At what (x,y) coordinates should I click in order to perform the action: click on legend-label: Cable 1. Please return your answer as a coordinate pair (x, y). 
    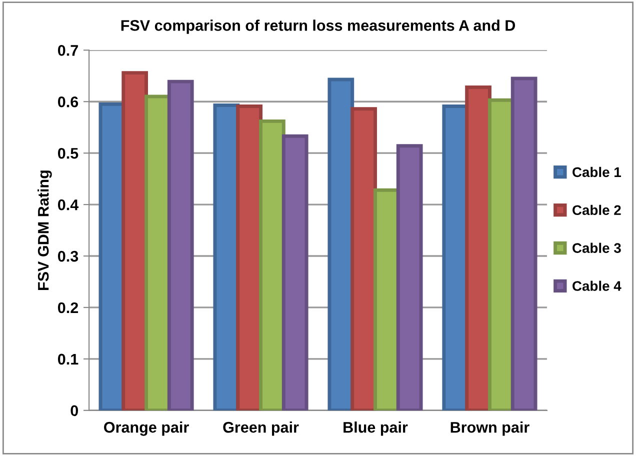
    Looking at the image, I should click on (596, 172).